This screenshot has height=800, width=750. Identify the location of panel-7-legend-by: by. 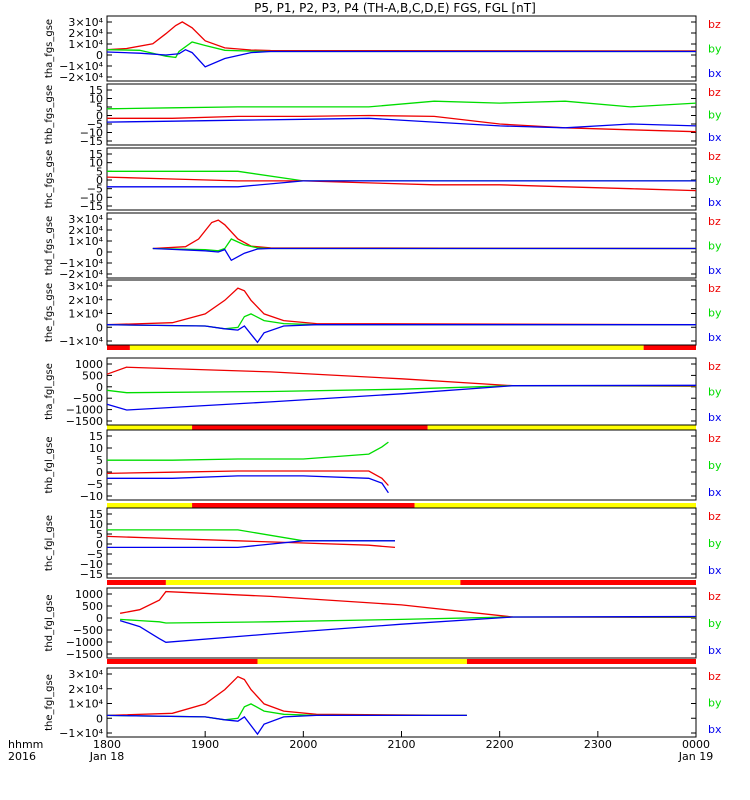
(715, 543).